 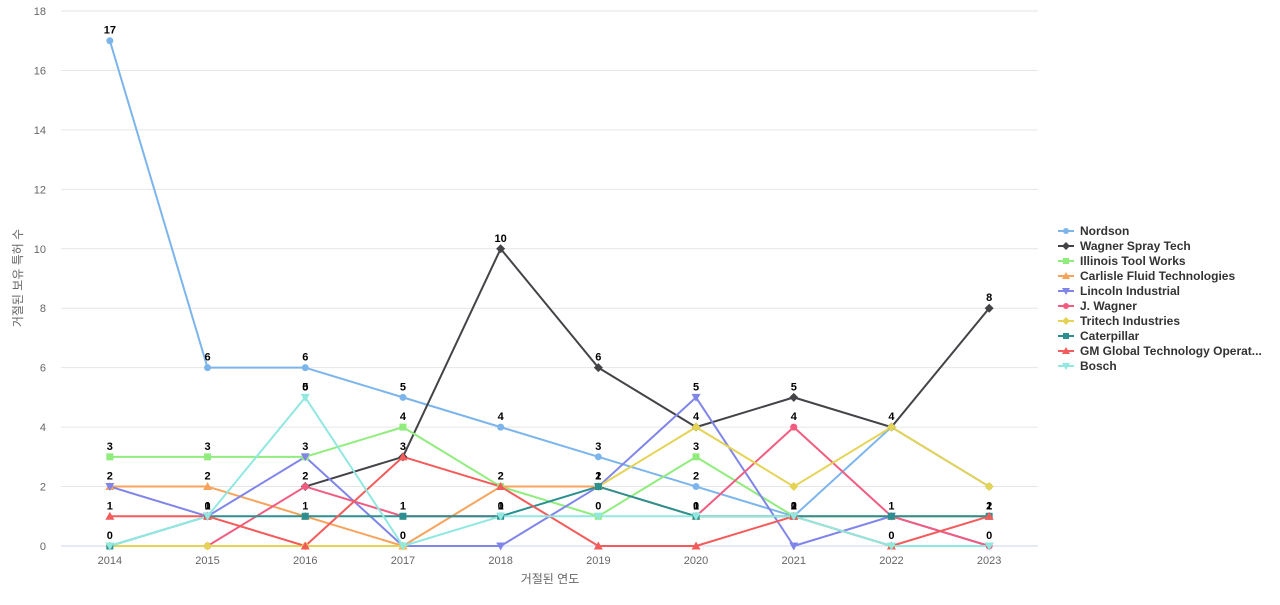 I want to click on legend-item: Bosch, so click(x=1169, y=365).